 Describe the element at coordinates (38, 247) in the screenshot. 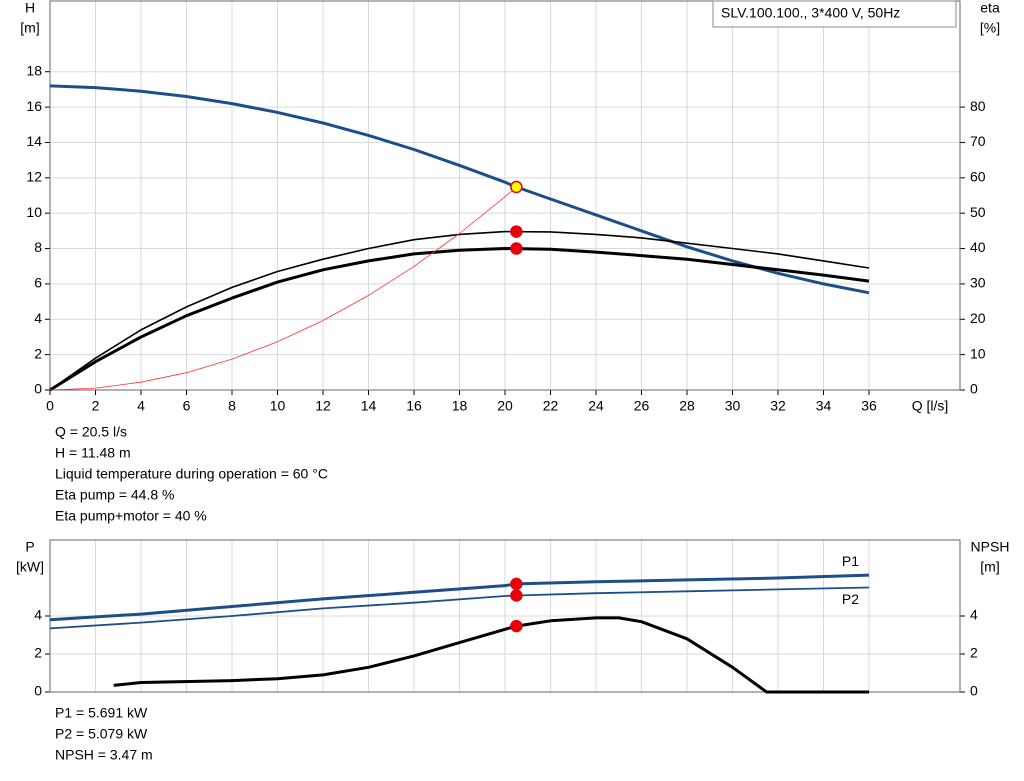

I see `y-tick-label: 8` at that location.